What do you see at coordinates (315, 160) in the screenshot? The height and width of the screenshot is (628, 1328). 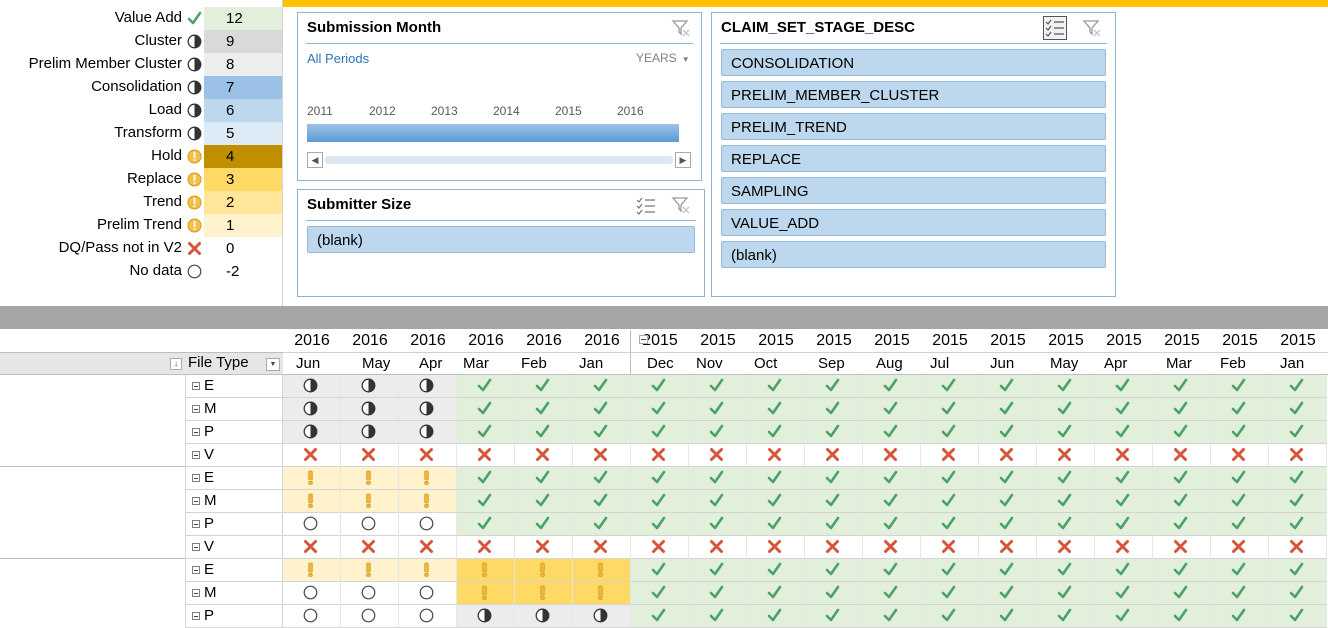 I see `scroll-left-icon: ◀` at bounding box center [315, 160].